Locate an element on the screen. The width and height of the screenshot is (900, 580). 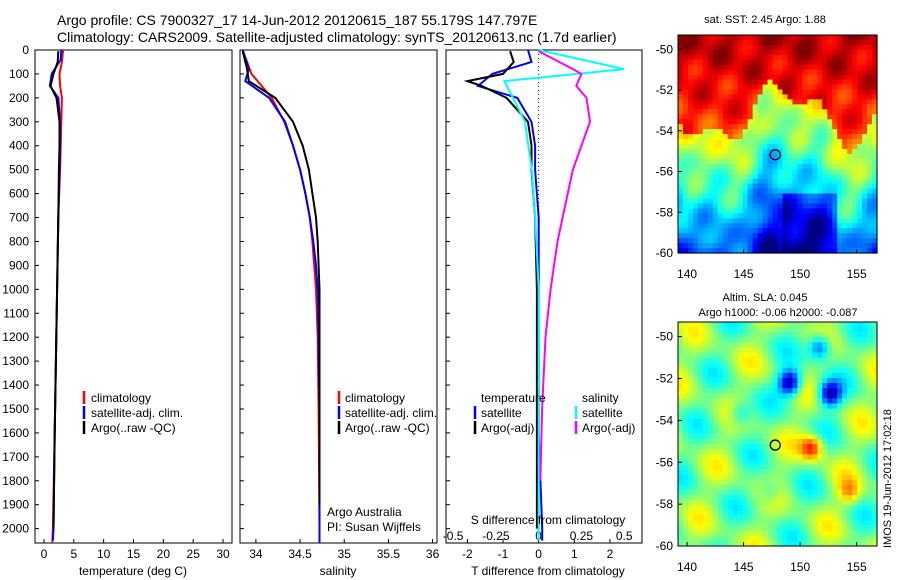
x-tick-label: 30 is located at coordinates (223, 554).